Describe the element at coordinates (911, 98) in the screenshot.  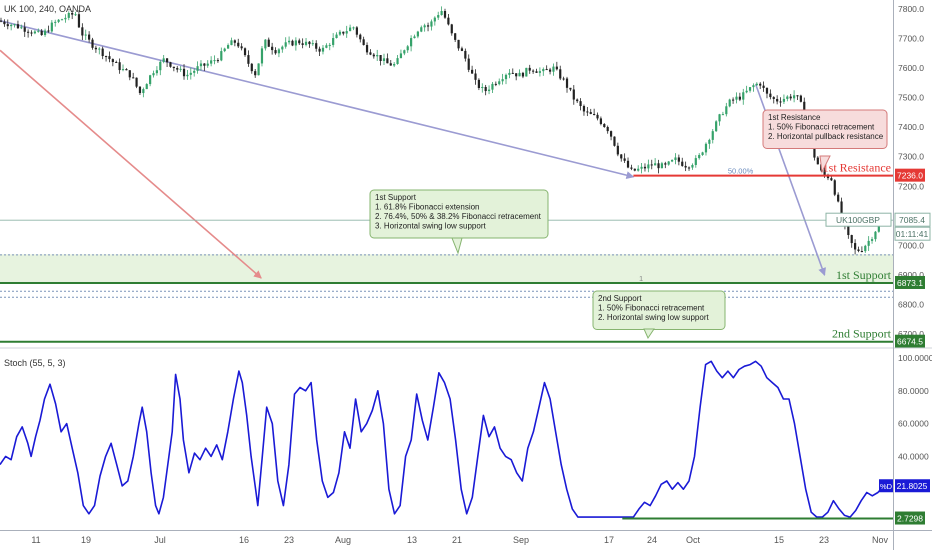
I see `price-tick-label: 7500.0` at that location.